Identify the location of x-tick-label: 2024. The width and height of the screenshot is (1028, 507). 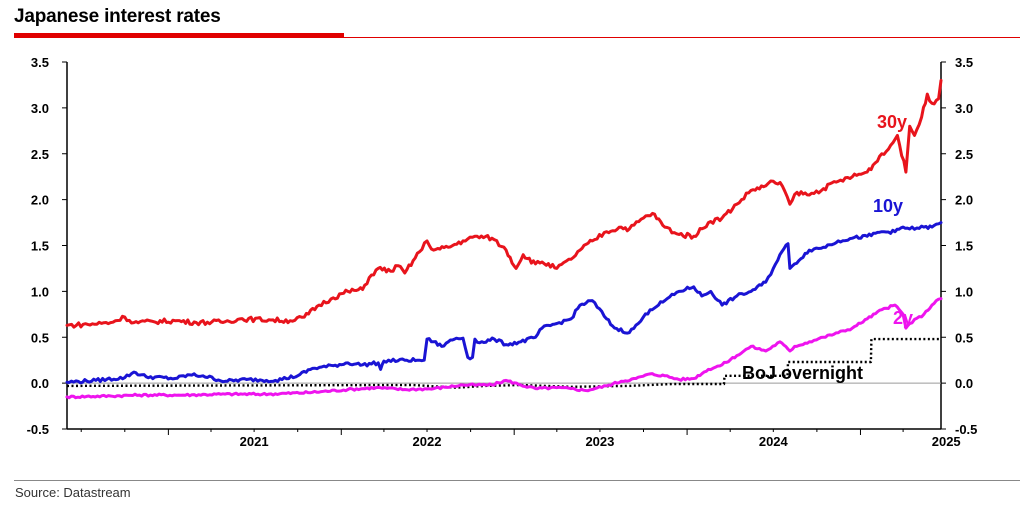
(774, 441).